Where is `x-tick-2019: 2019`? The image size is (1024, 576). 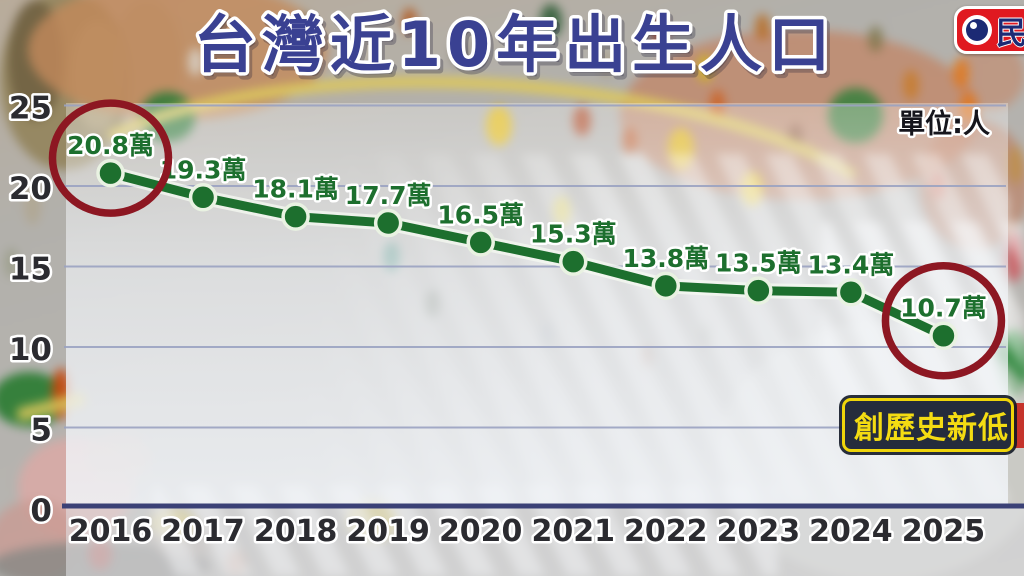
x-tick-2019: 2019 is located at coordinates (388, 531).